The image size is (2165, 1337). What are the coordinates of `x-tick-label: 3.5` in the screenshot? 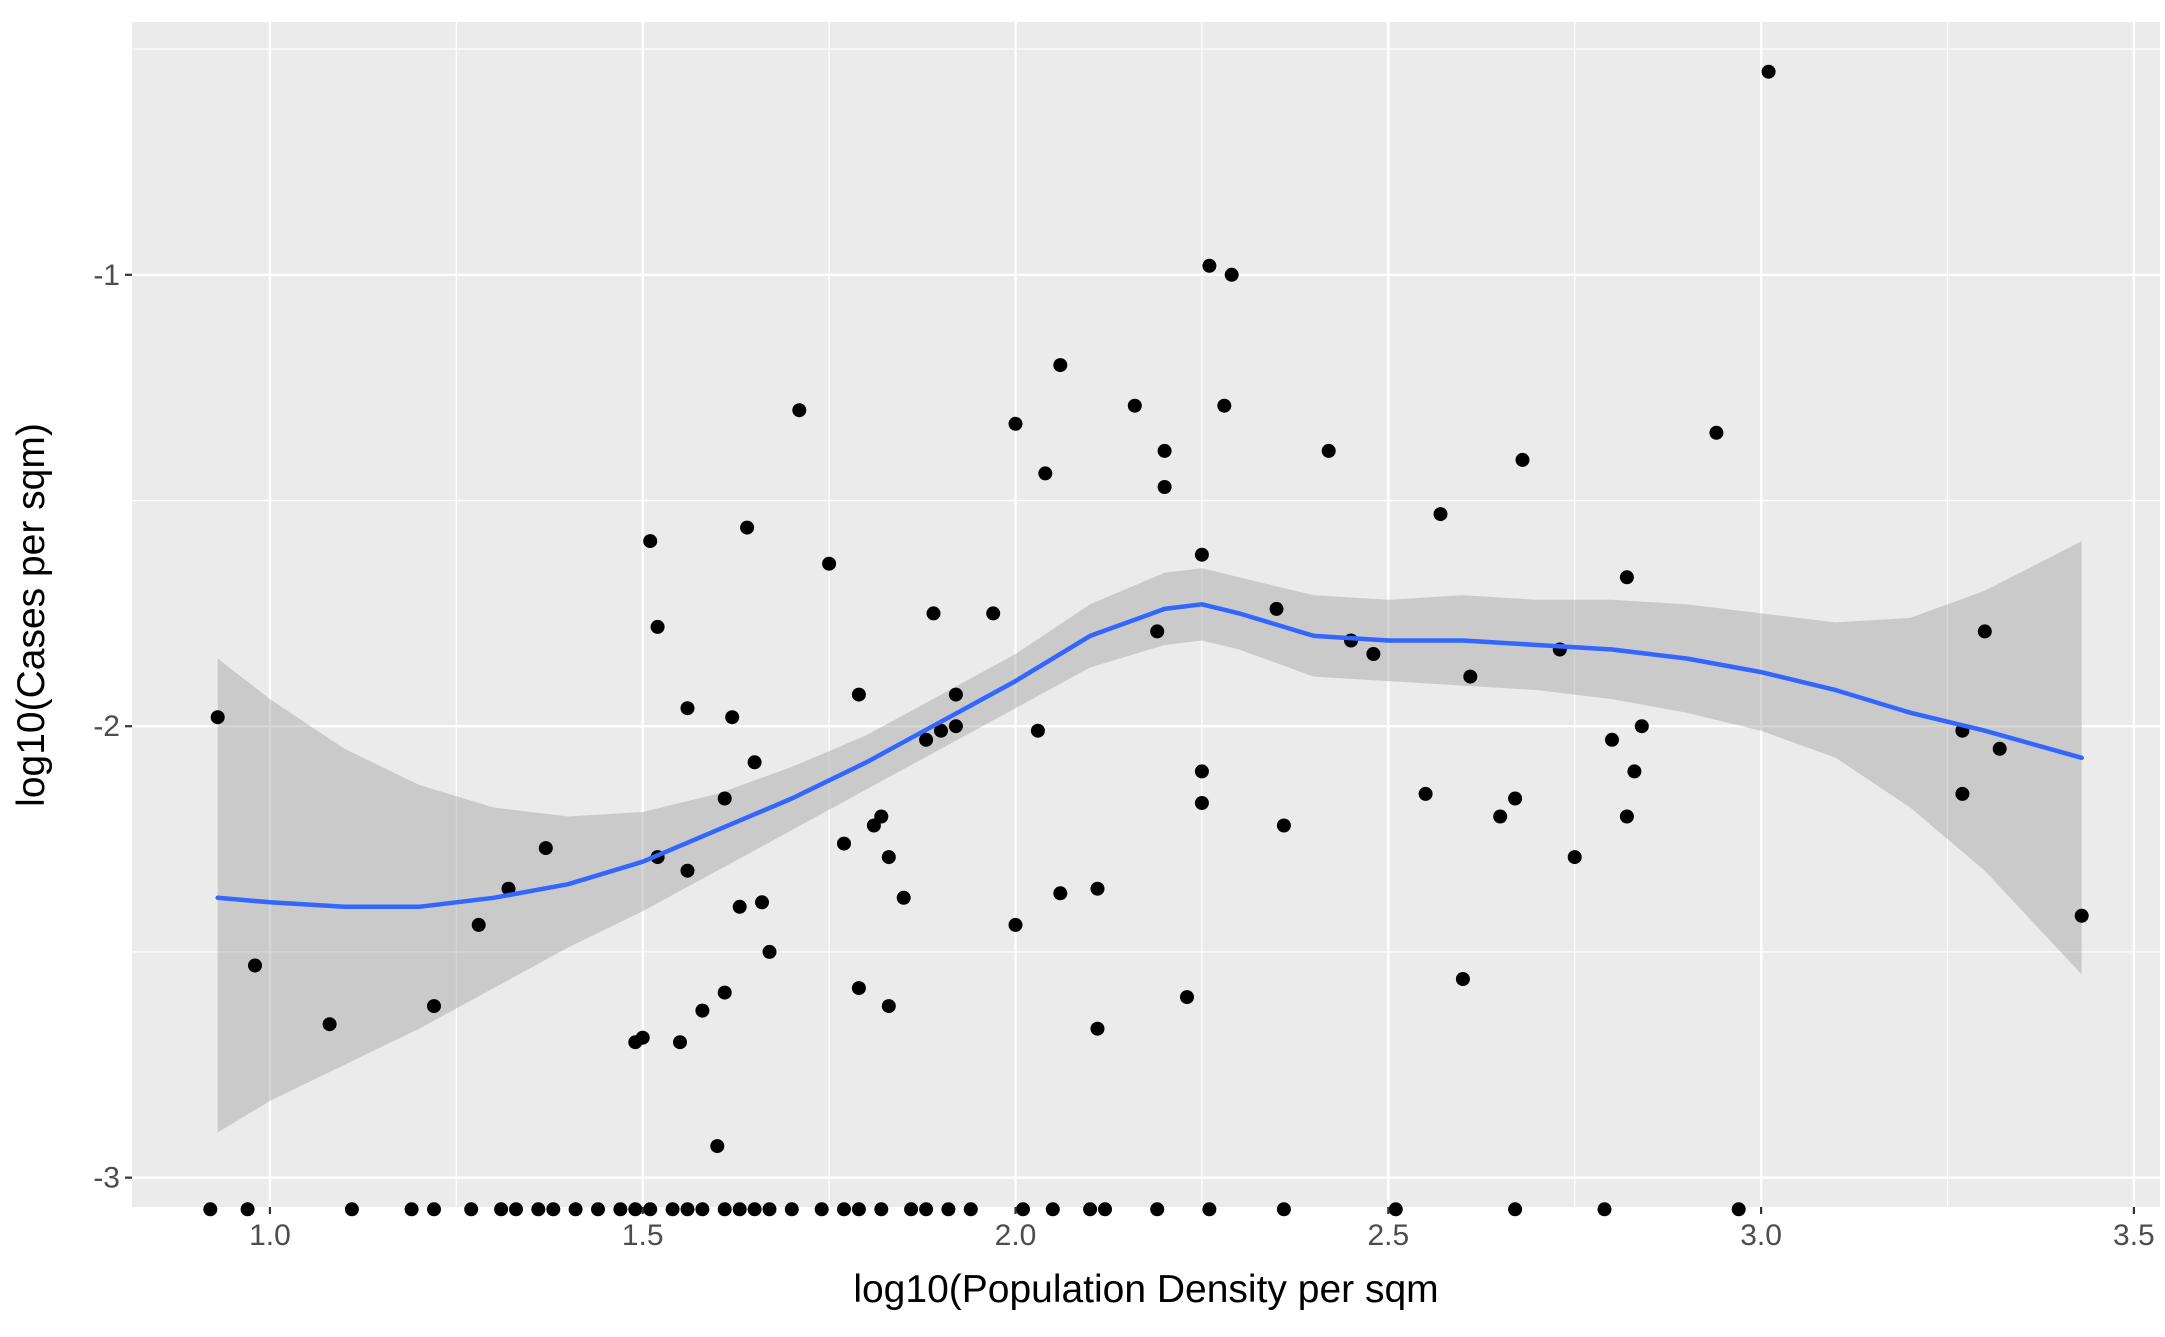 It's located at (2134, 1235).